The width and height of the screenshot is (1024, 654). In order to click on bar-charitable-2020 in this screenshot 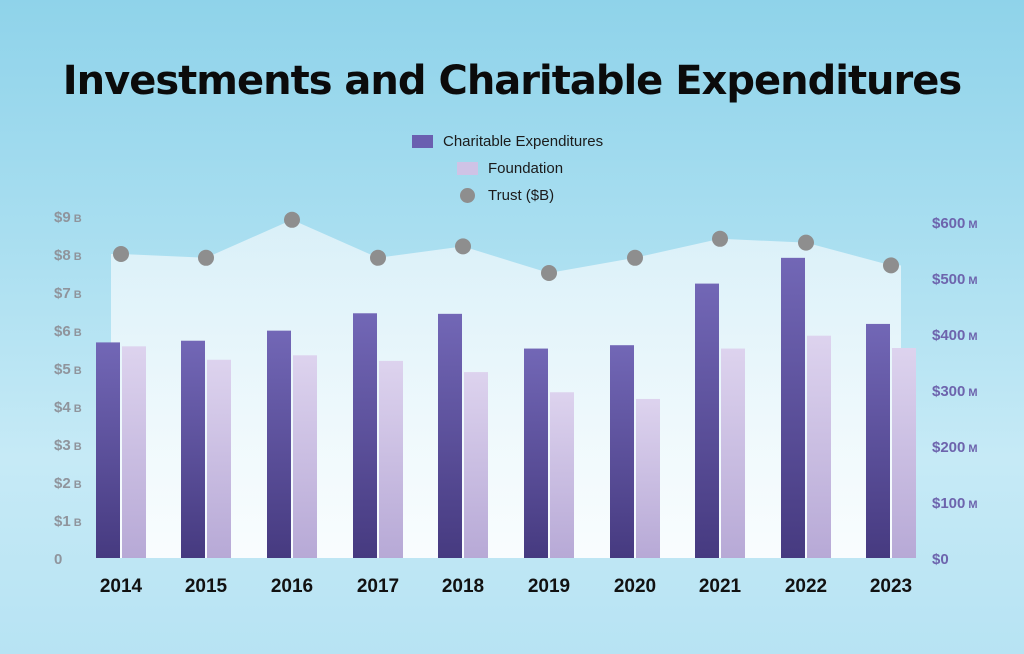, I will do `click(622, 451)`.